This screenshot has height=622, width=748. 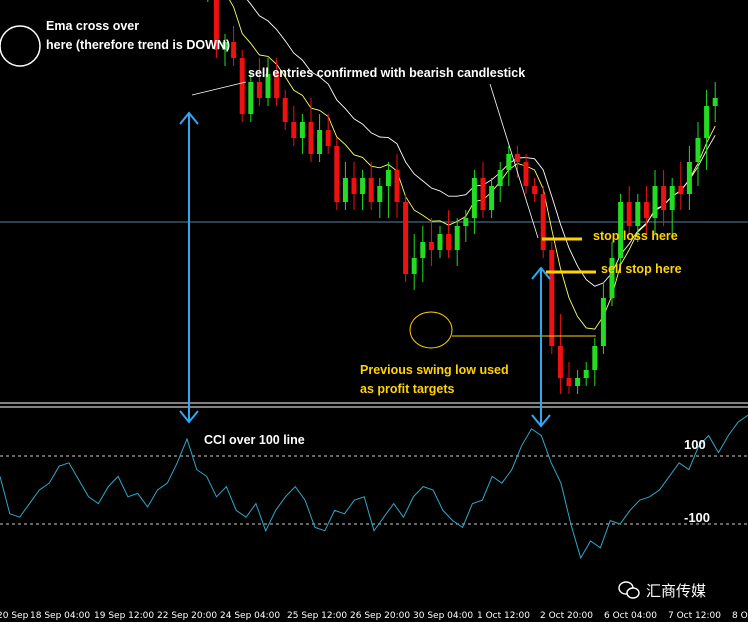 I want to click on x-tick-label: 25 Sep 12:00, so click(x=317, y=616).